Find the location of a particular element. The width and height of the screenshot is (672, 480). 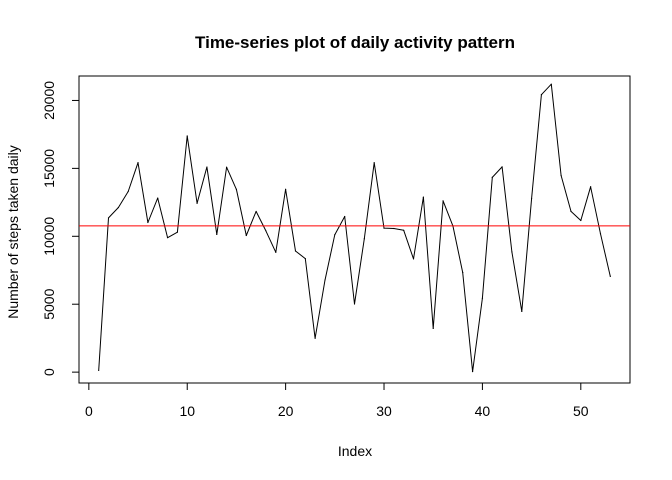

x-tick-label: 50 is located at coordinates (581, 411).